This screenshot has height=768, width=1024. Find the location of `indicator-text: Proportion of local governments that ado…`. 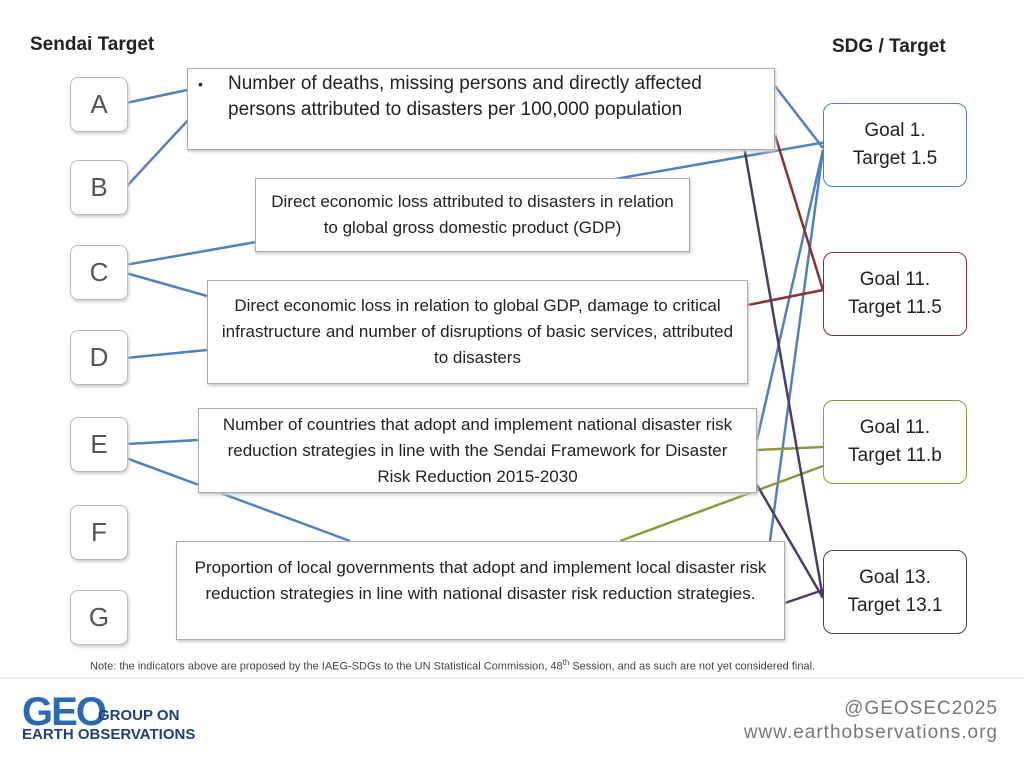

indicator-text: Proportion of local governments that ado… is located at coordinates (480, 580).